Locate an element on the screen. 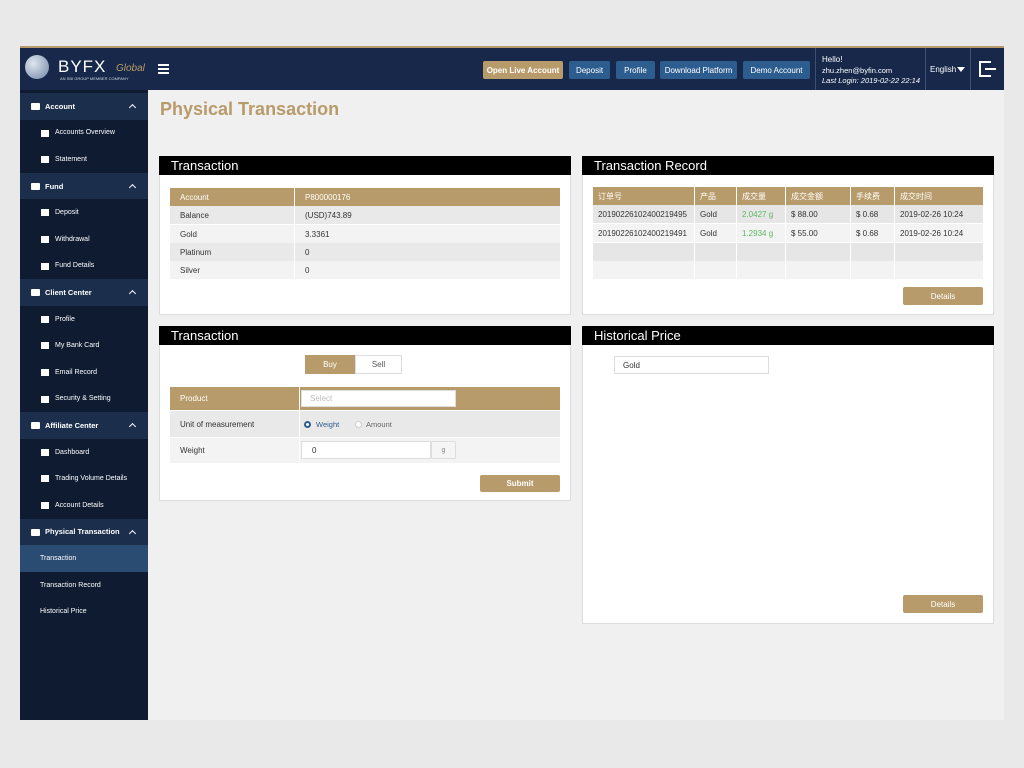 This screenshot has width=1024, height=768. sidebar-section: Physical Transaction is located at coordinates (84, 532).